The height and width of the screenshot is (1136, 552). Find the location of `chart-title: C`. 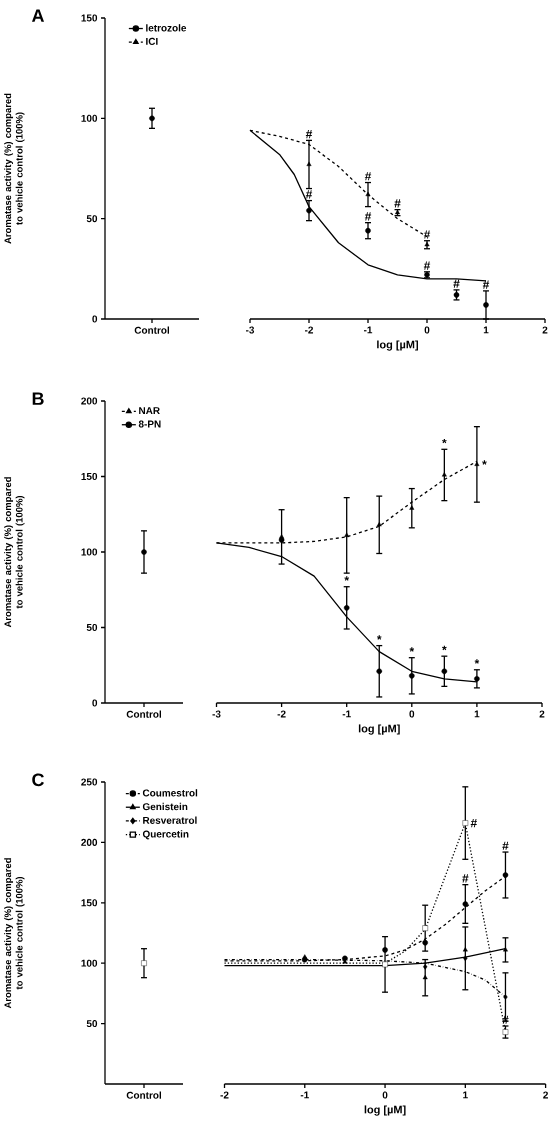

chart-title: C is located at coordinates (38, 780).